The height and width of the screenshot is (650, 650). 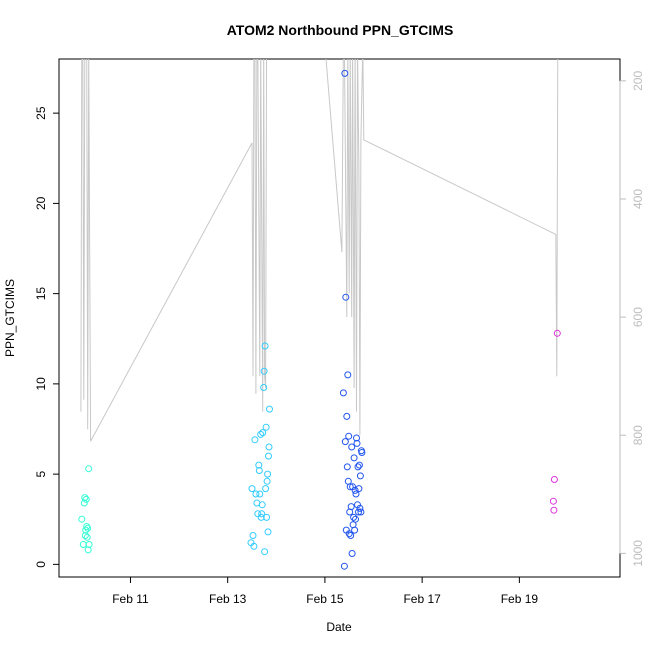 I want to click on right-tick-label: 400, so click(x=638, y=199).